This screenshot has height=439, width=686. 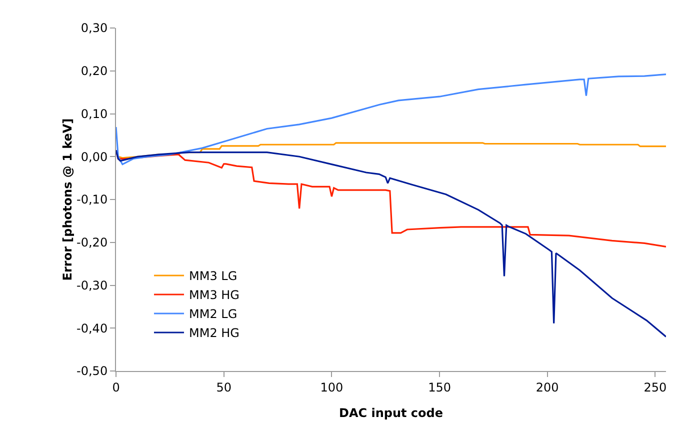 What do you see at coordinates (547, 387) in the screenshot?
I see `x-tick-label: 200` at bounding box center [547, 387].